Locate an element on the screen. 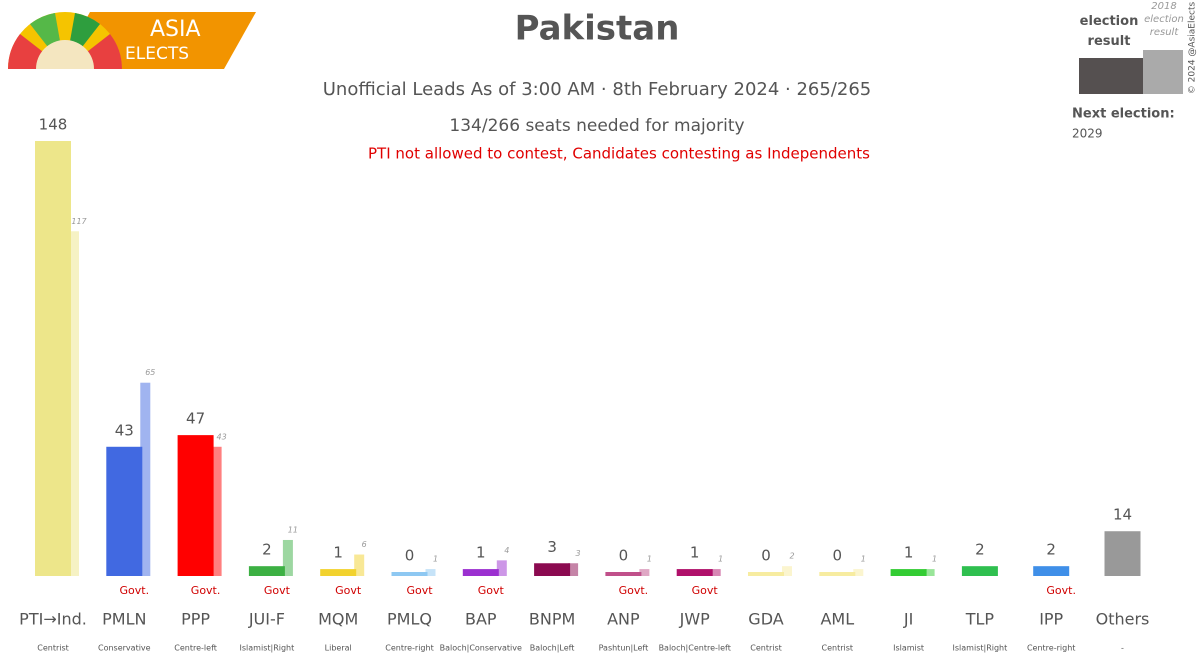 Image resolution: width=1200 pixels, height=661 pixels. logo: ASIA ELECTS is located at coordinates (131, 40).